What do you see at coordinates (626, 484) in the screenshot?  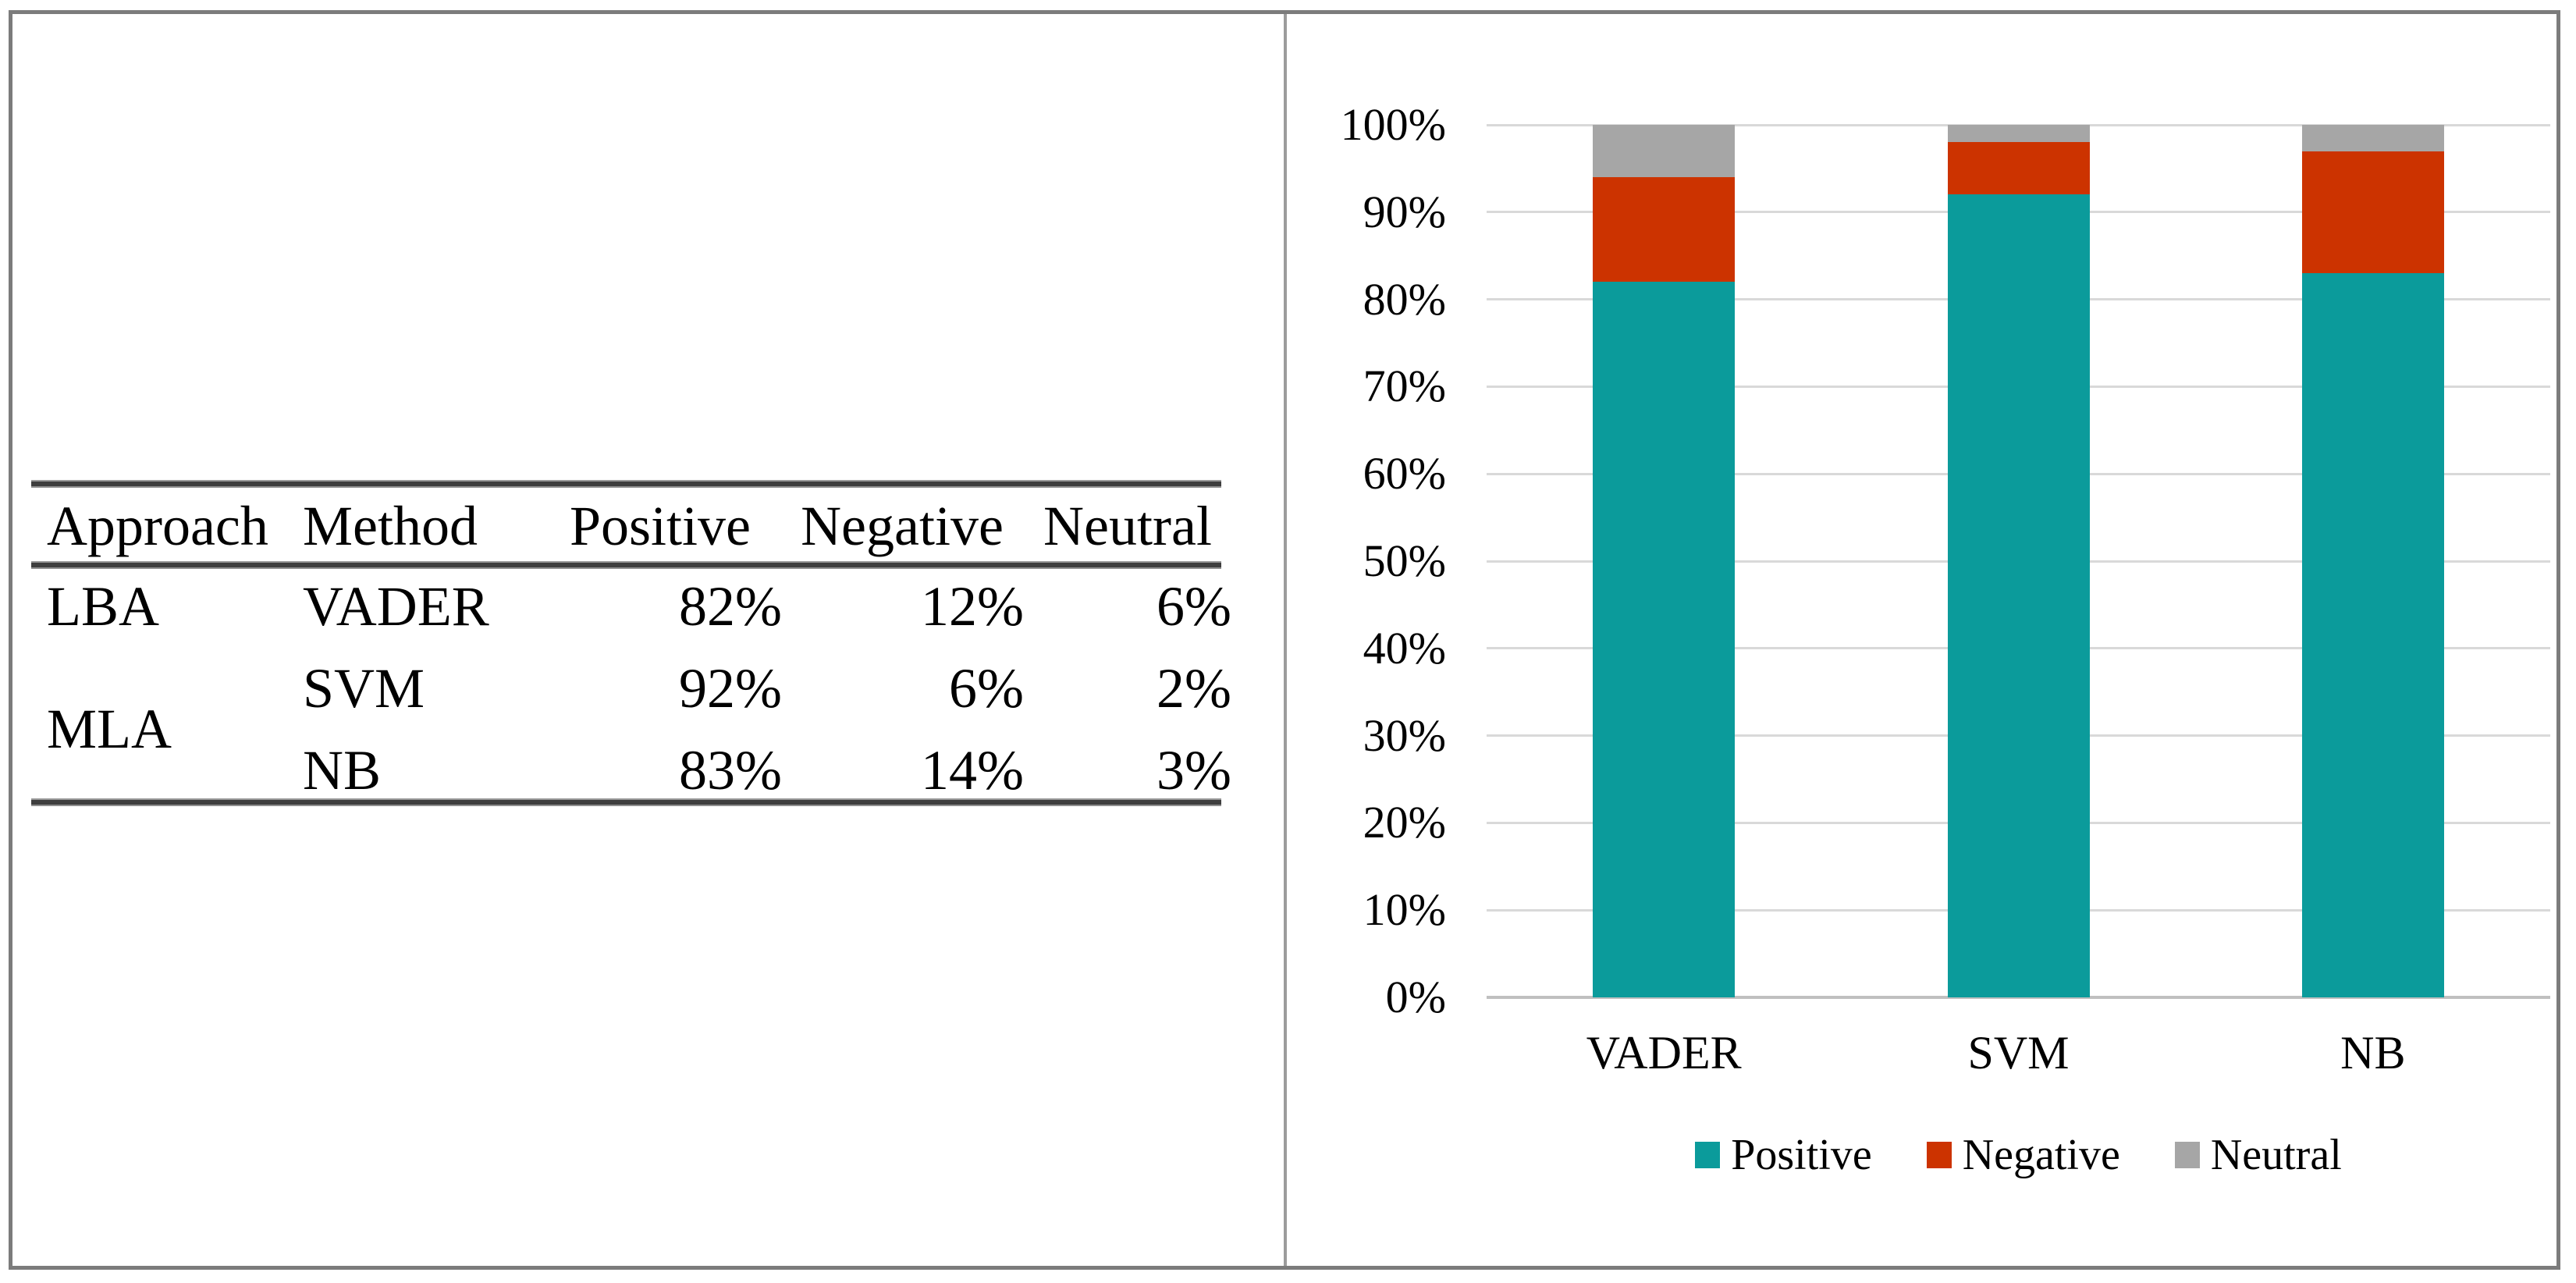 I see `table-rule-top` at bounding box center [626, 484].